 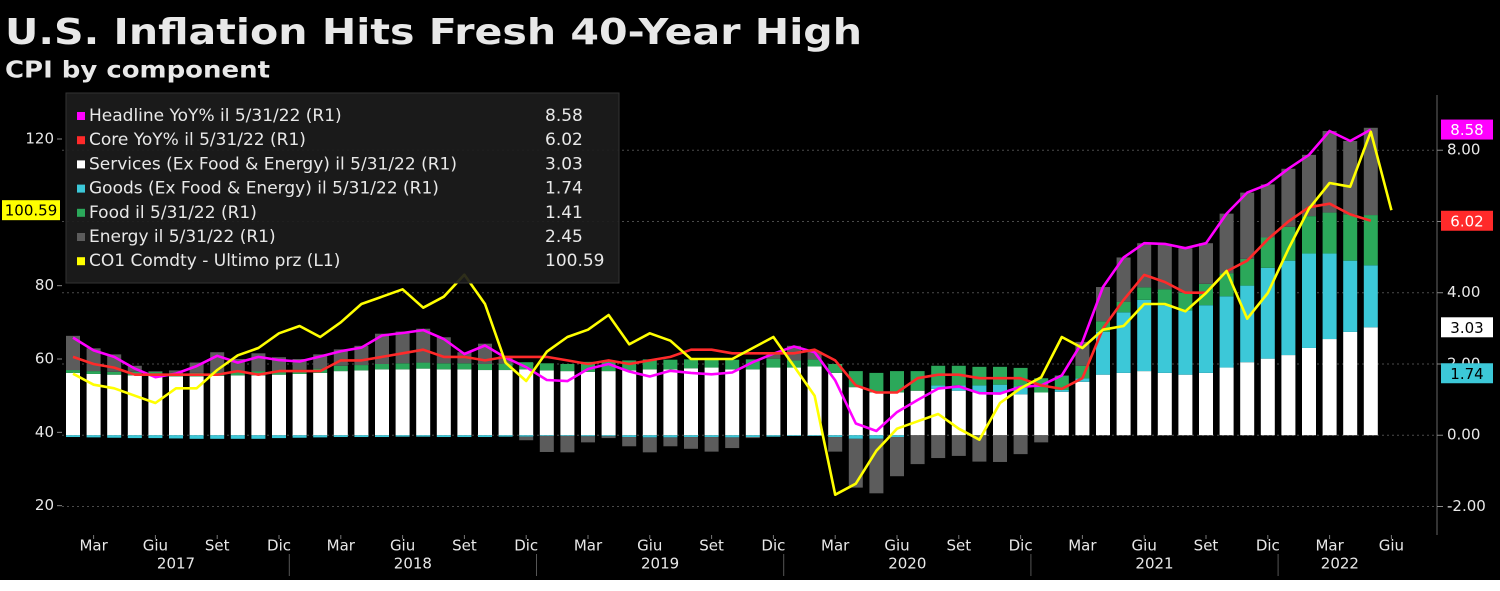 I want to click on chart-subtitle: CPI by component, so click(x=137, y=71).